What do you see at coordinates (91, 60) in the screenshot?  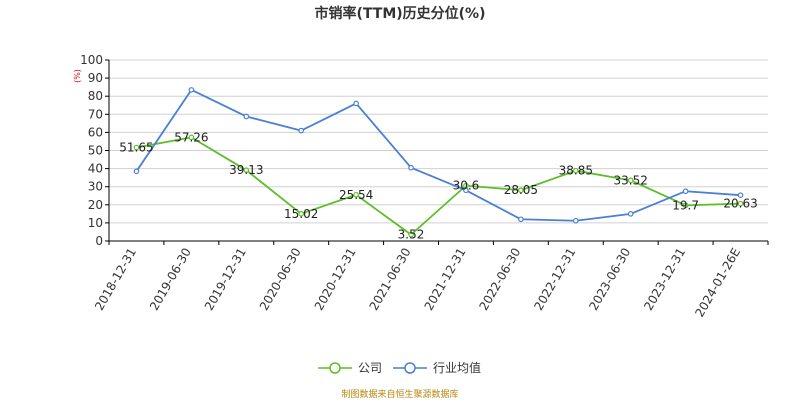 I see `y-tick-label: 100` at bounding box center [91, 60].